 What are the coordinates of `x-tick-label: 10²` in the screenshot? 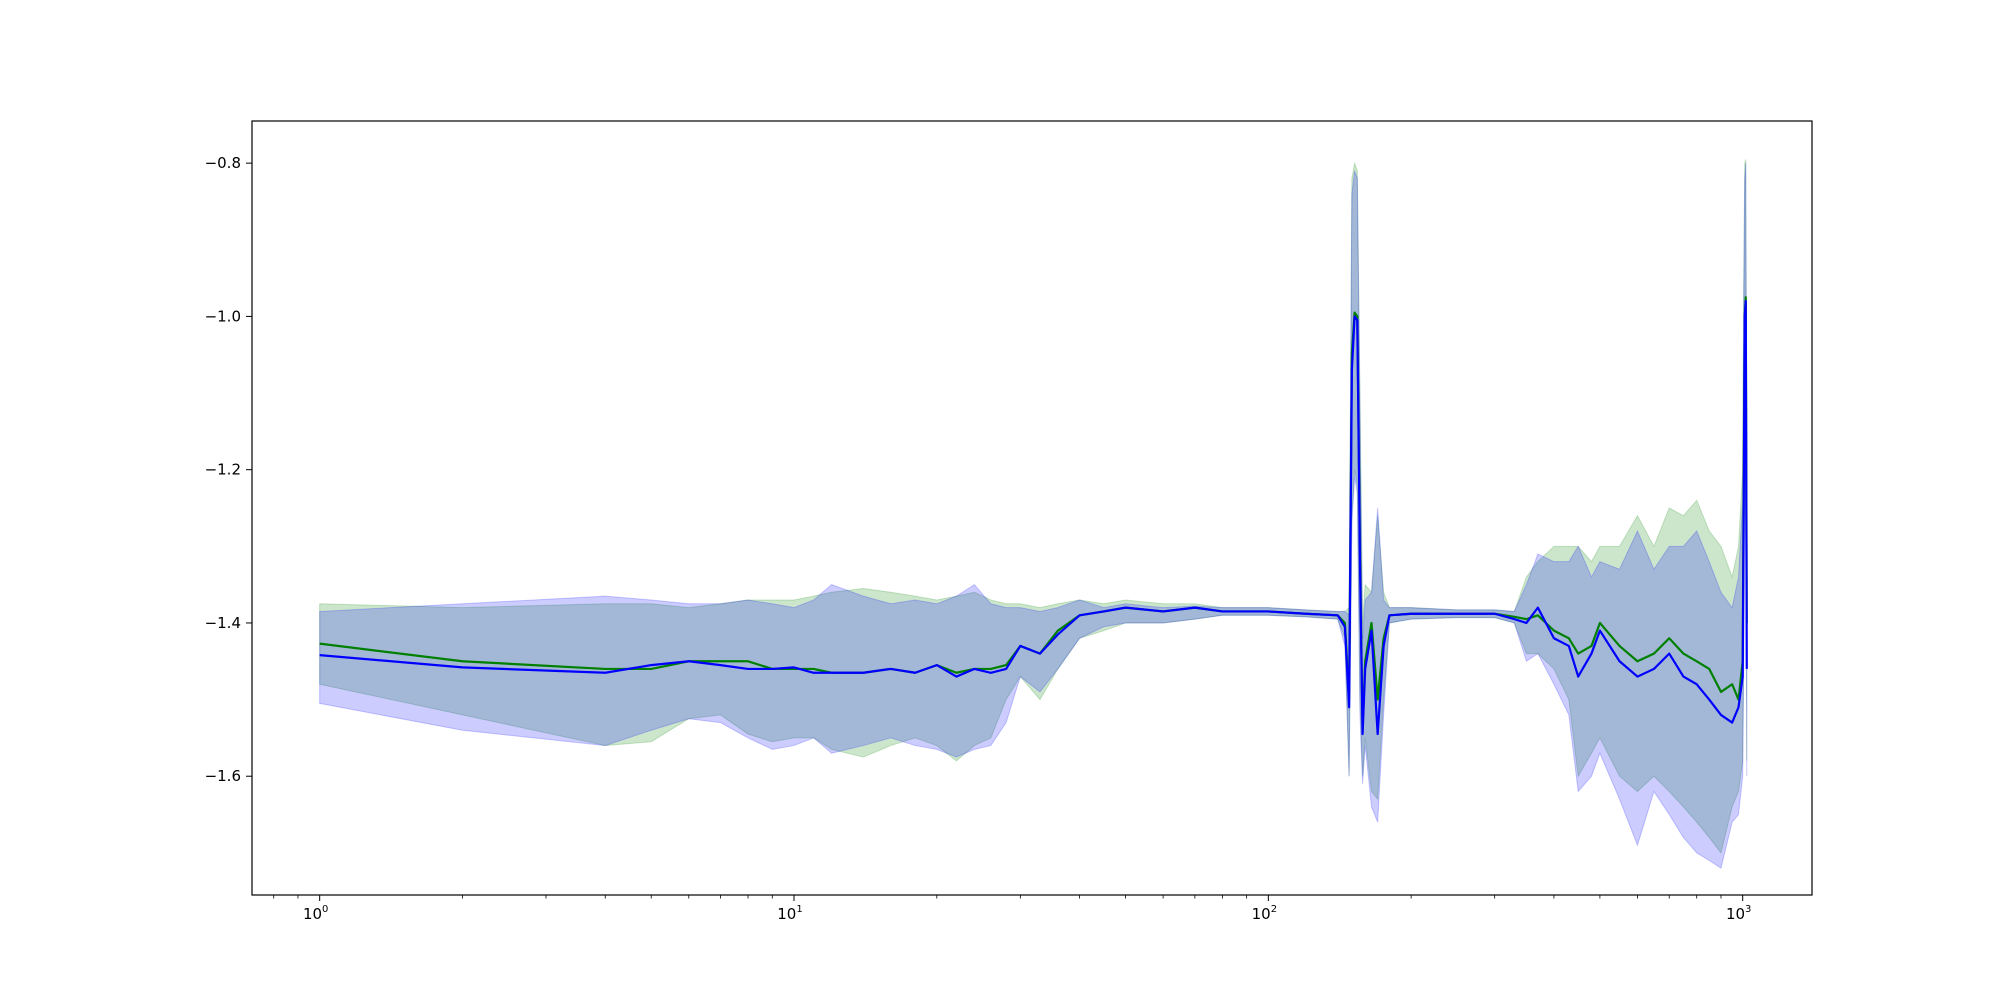 It's located at (1264, 913).